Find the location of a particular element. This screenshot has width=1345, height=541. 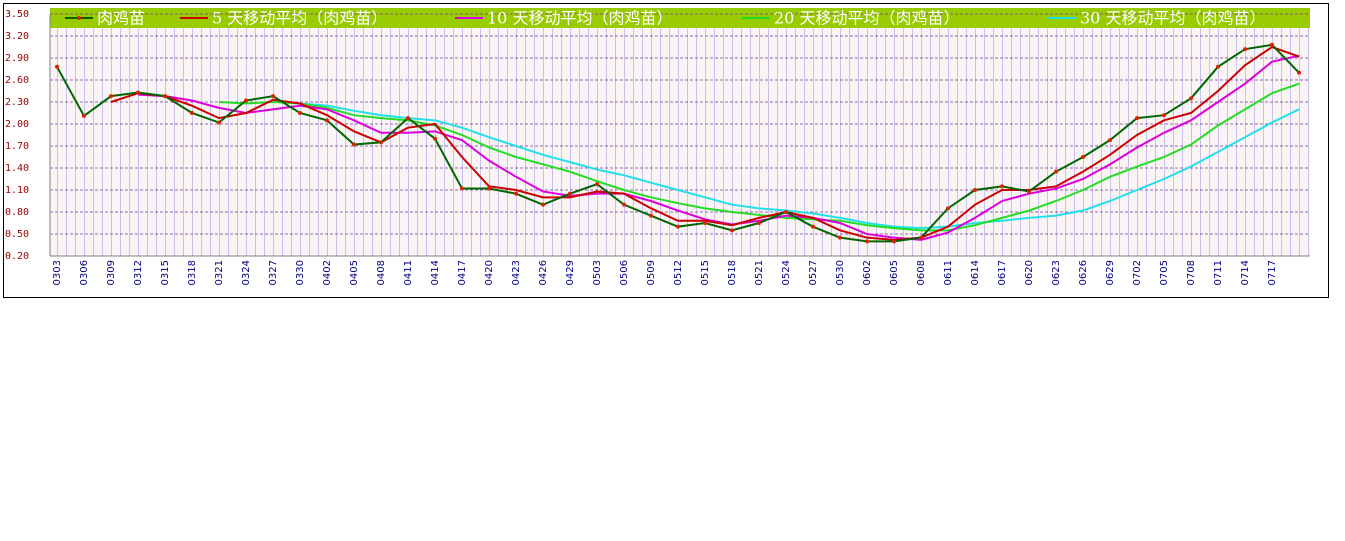

legend-label: 5 天移动平均（肉鸡苗） is located at coordinates (299, 18).